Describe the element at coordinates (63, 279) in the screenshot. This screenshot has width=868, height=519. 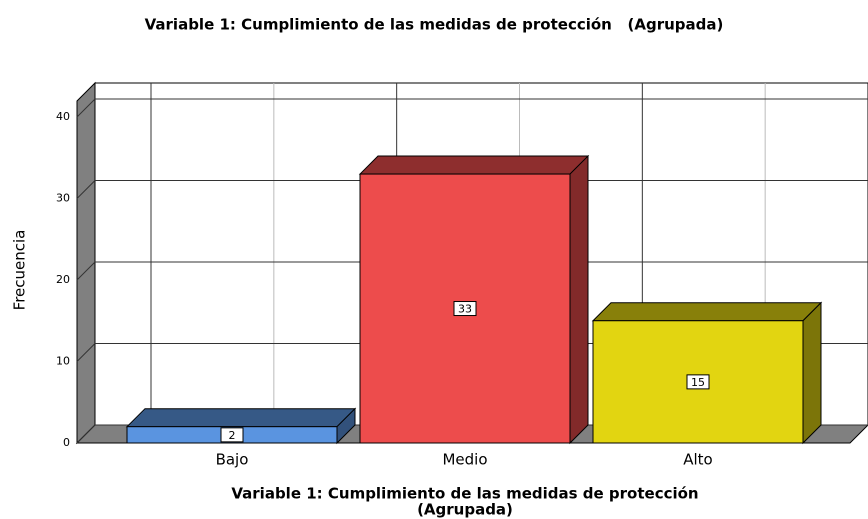
I see `y-tick-label: 20` at that location.